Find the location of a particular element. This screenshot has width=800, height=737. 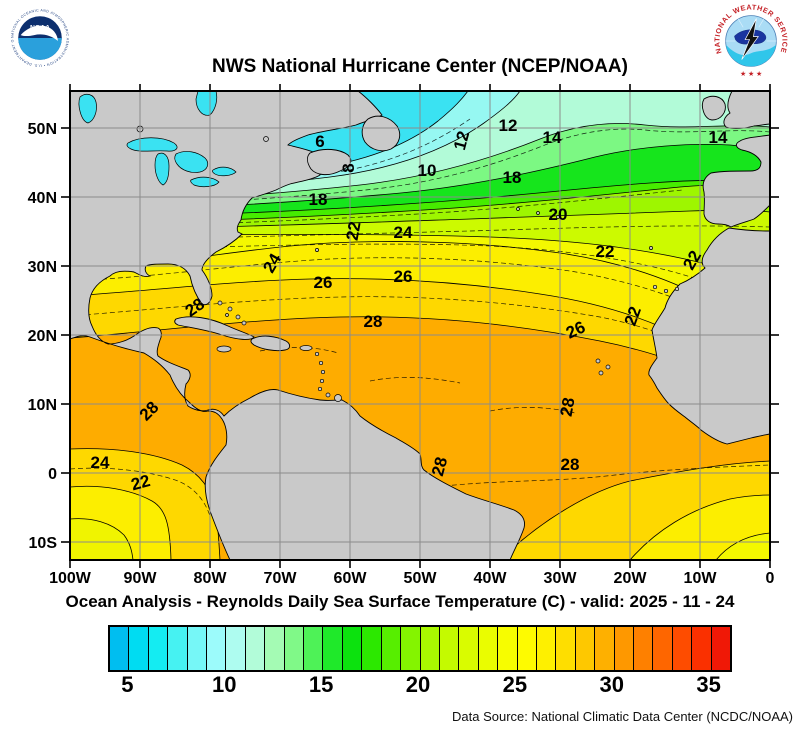

contour-label: 14 is located at coordinates (718, 137).